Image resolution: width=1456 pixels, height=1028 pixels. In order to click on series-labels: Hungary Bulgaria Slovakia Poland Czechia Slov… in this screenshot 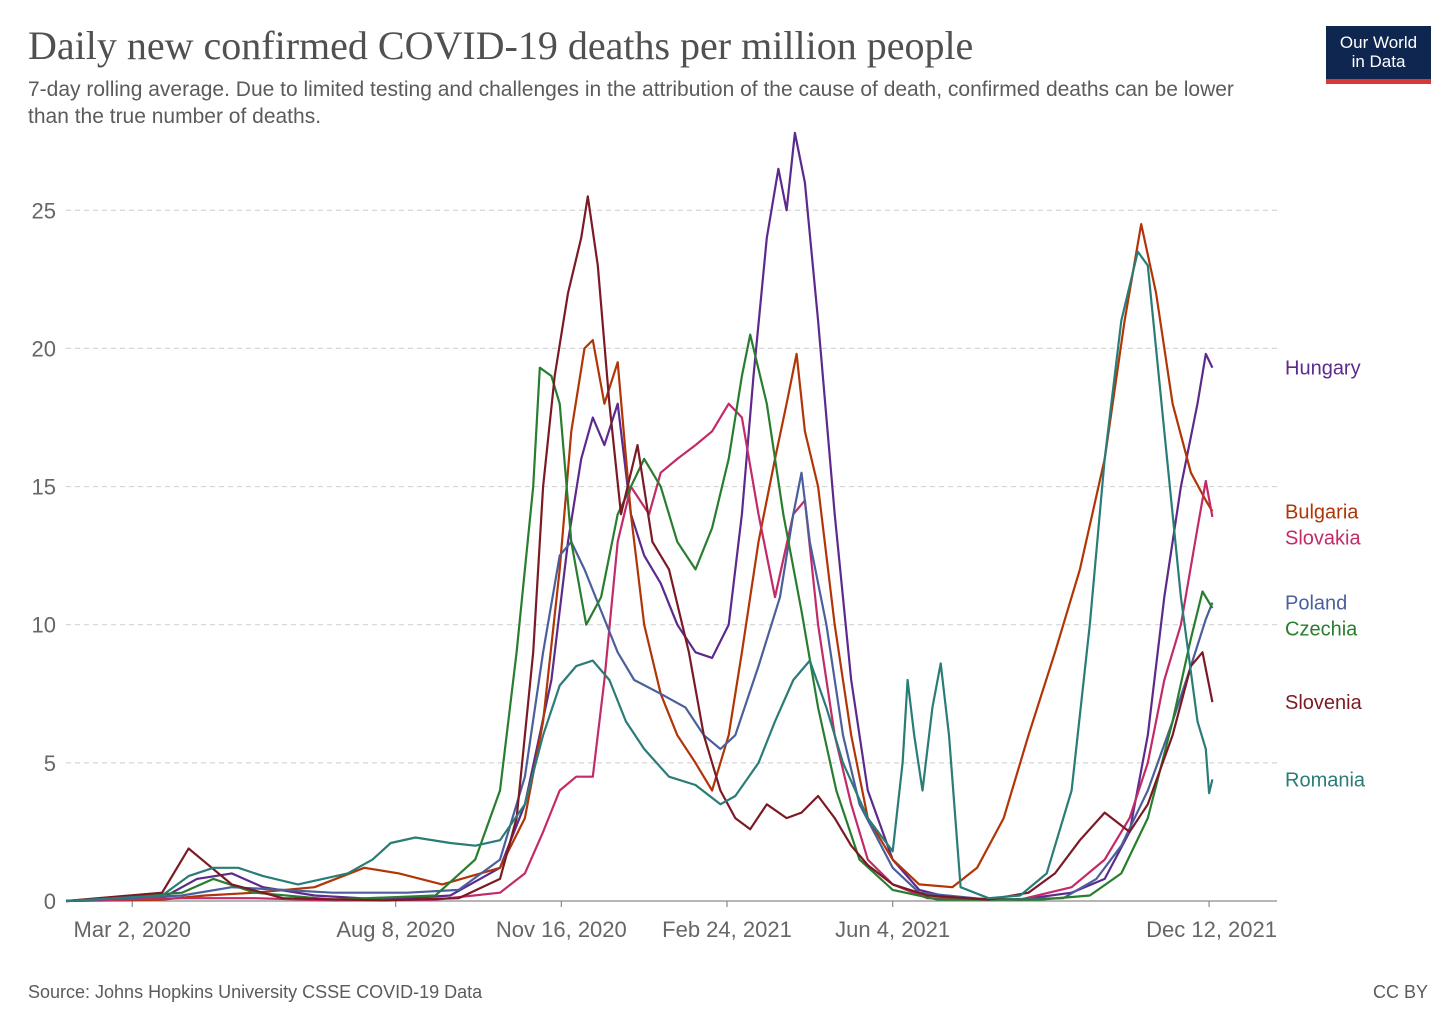, I will do `click(1325, 575)`.